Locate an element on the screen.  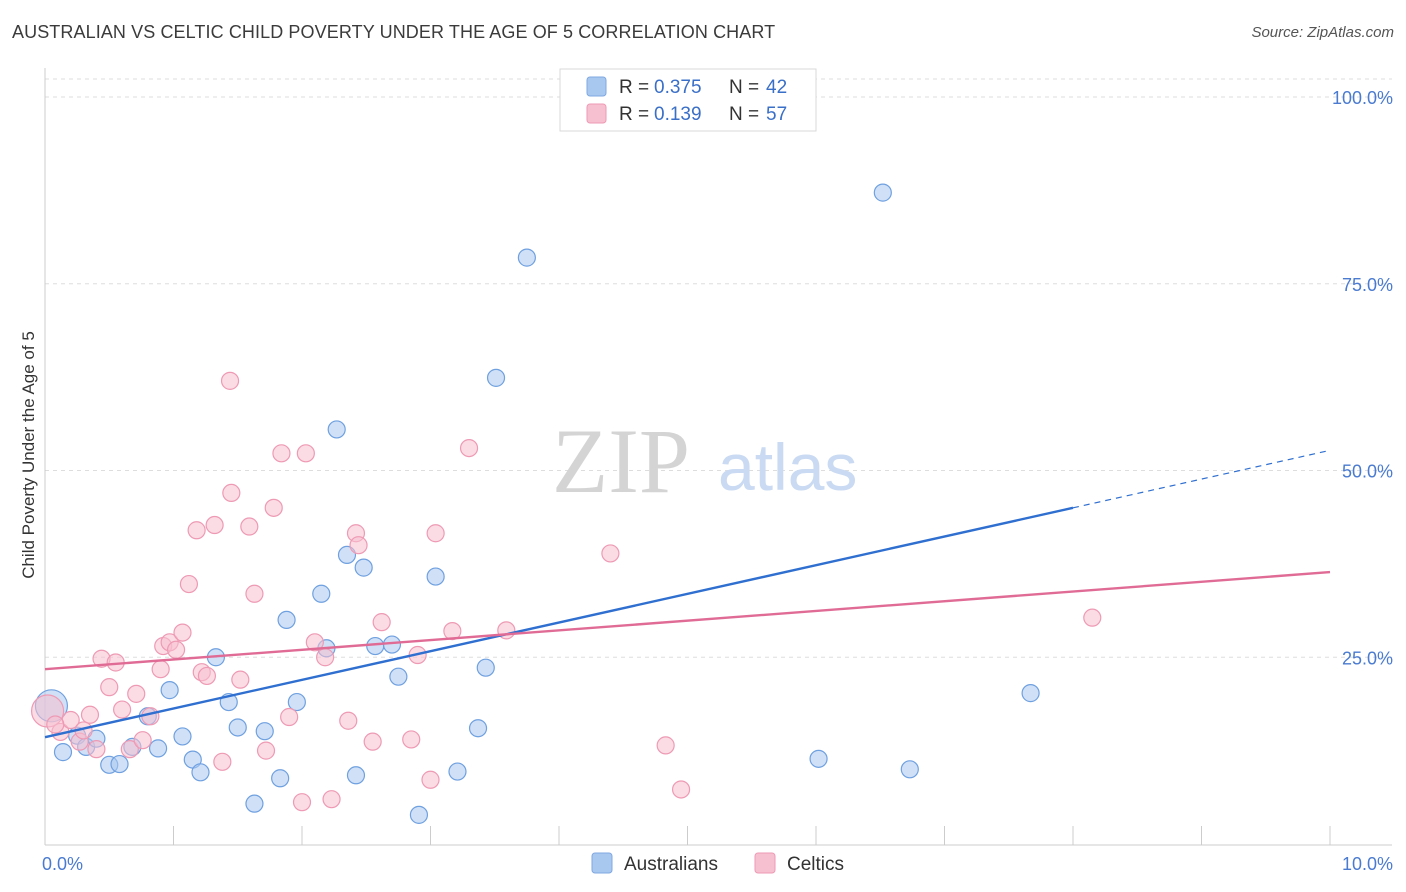
legend-n-value: 42 is located at coordinates (776, 87).